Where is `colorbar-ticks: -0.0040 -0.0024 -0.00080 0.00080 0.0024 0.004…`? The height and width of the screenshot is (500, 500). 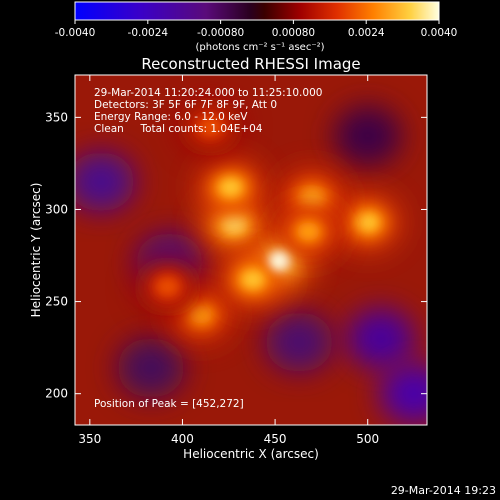
colorbar-ticks: -0.0040 -0.0024 -0.00080 0.00080 0.0024 0.004… is located at coordinates (256, 29).